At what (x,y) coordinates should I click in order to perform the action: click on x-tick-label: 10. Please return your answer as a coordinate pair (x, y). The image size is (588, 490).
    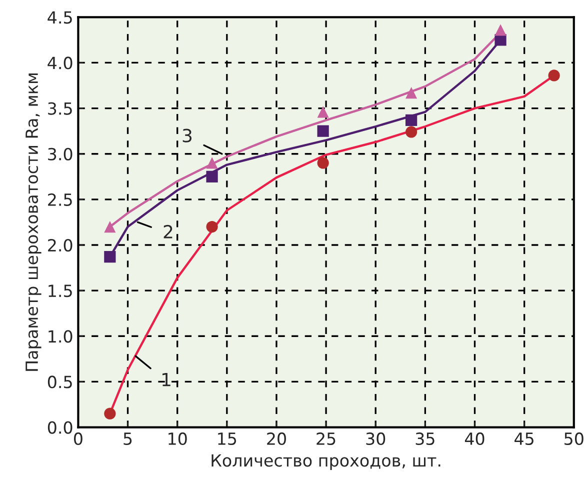
    Looking at the image, I should click on (177, 439).